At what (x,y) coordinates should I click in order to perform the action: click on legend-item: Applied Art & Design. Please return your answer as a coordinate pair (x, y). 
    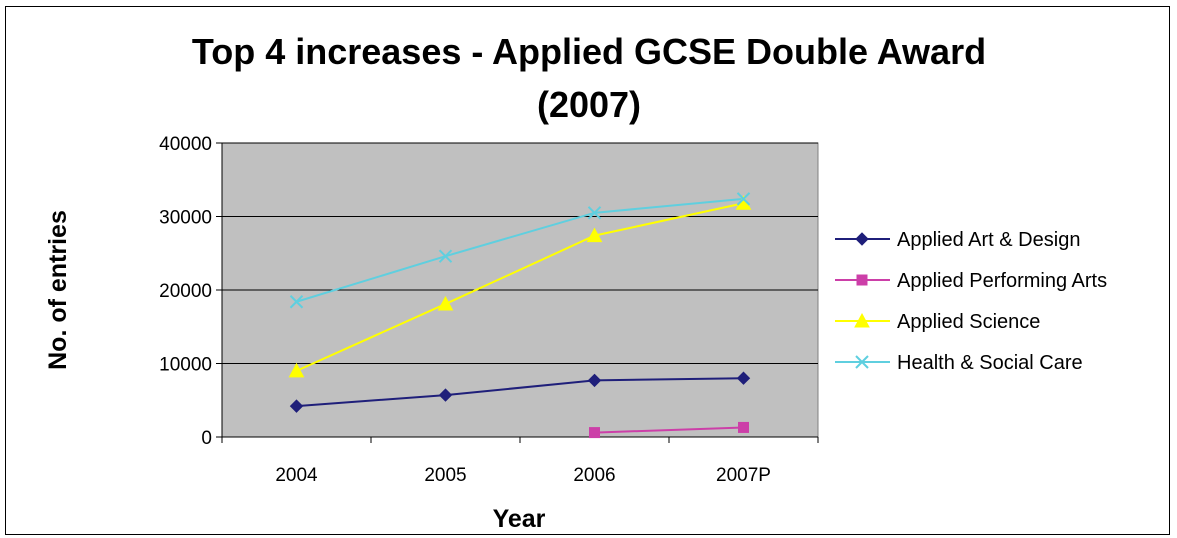
    Looking at the image, I should click on (957, 240).